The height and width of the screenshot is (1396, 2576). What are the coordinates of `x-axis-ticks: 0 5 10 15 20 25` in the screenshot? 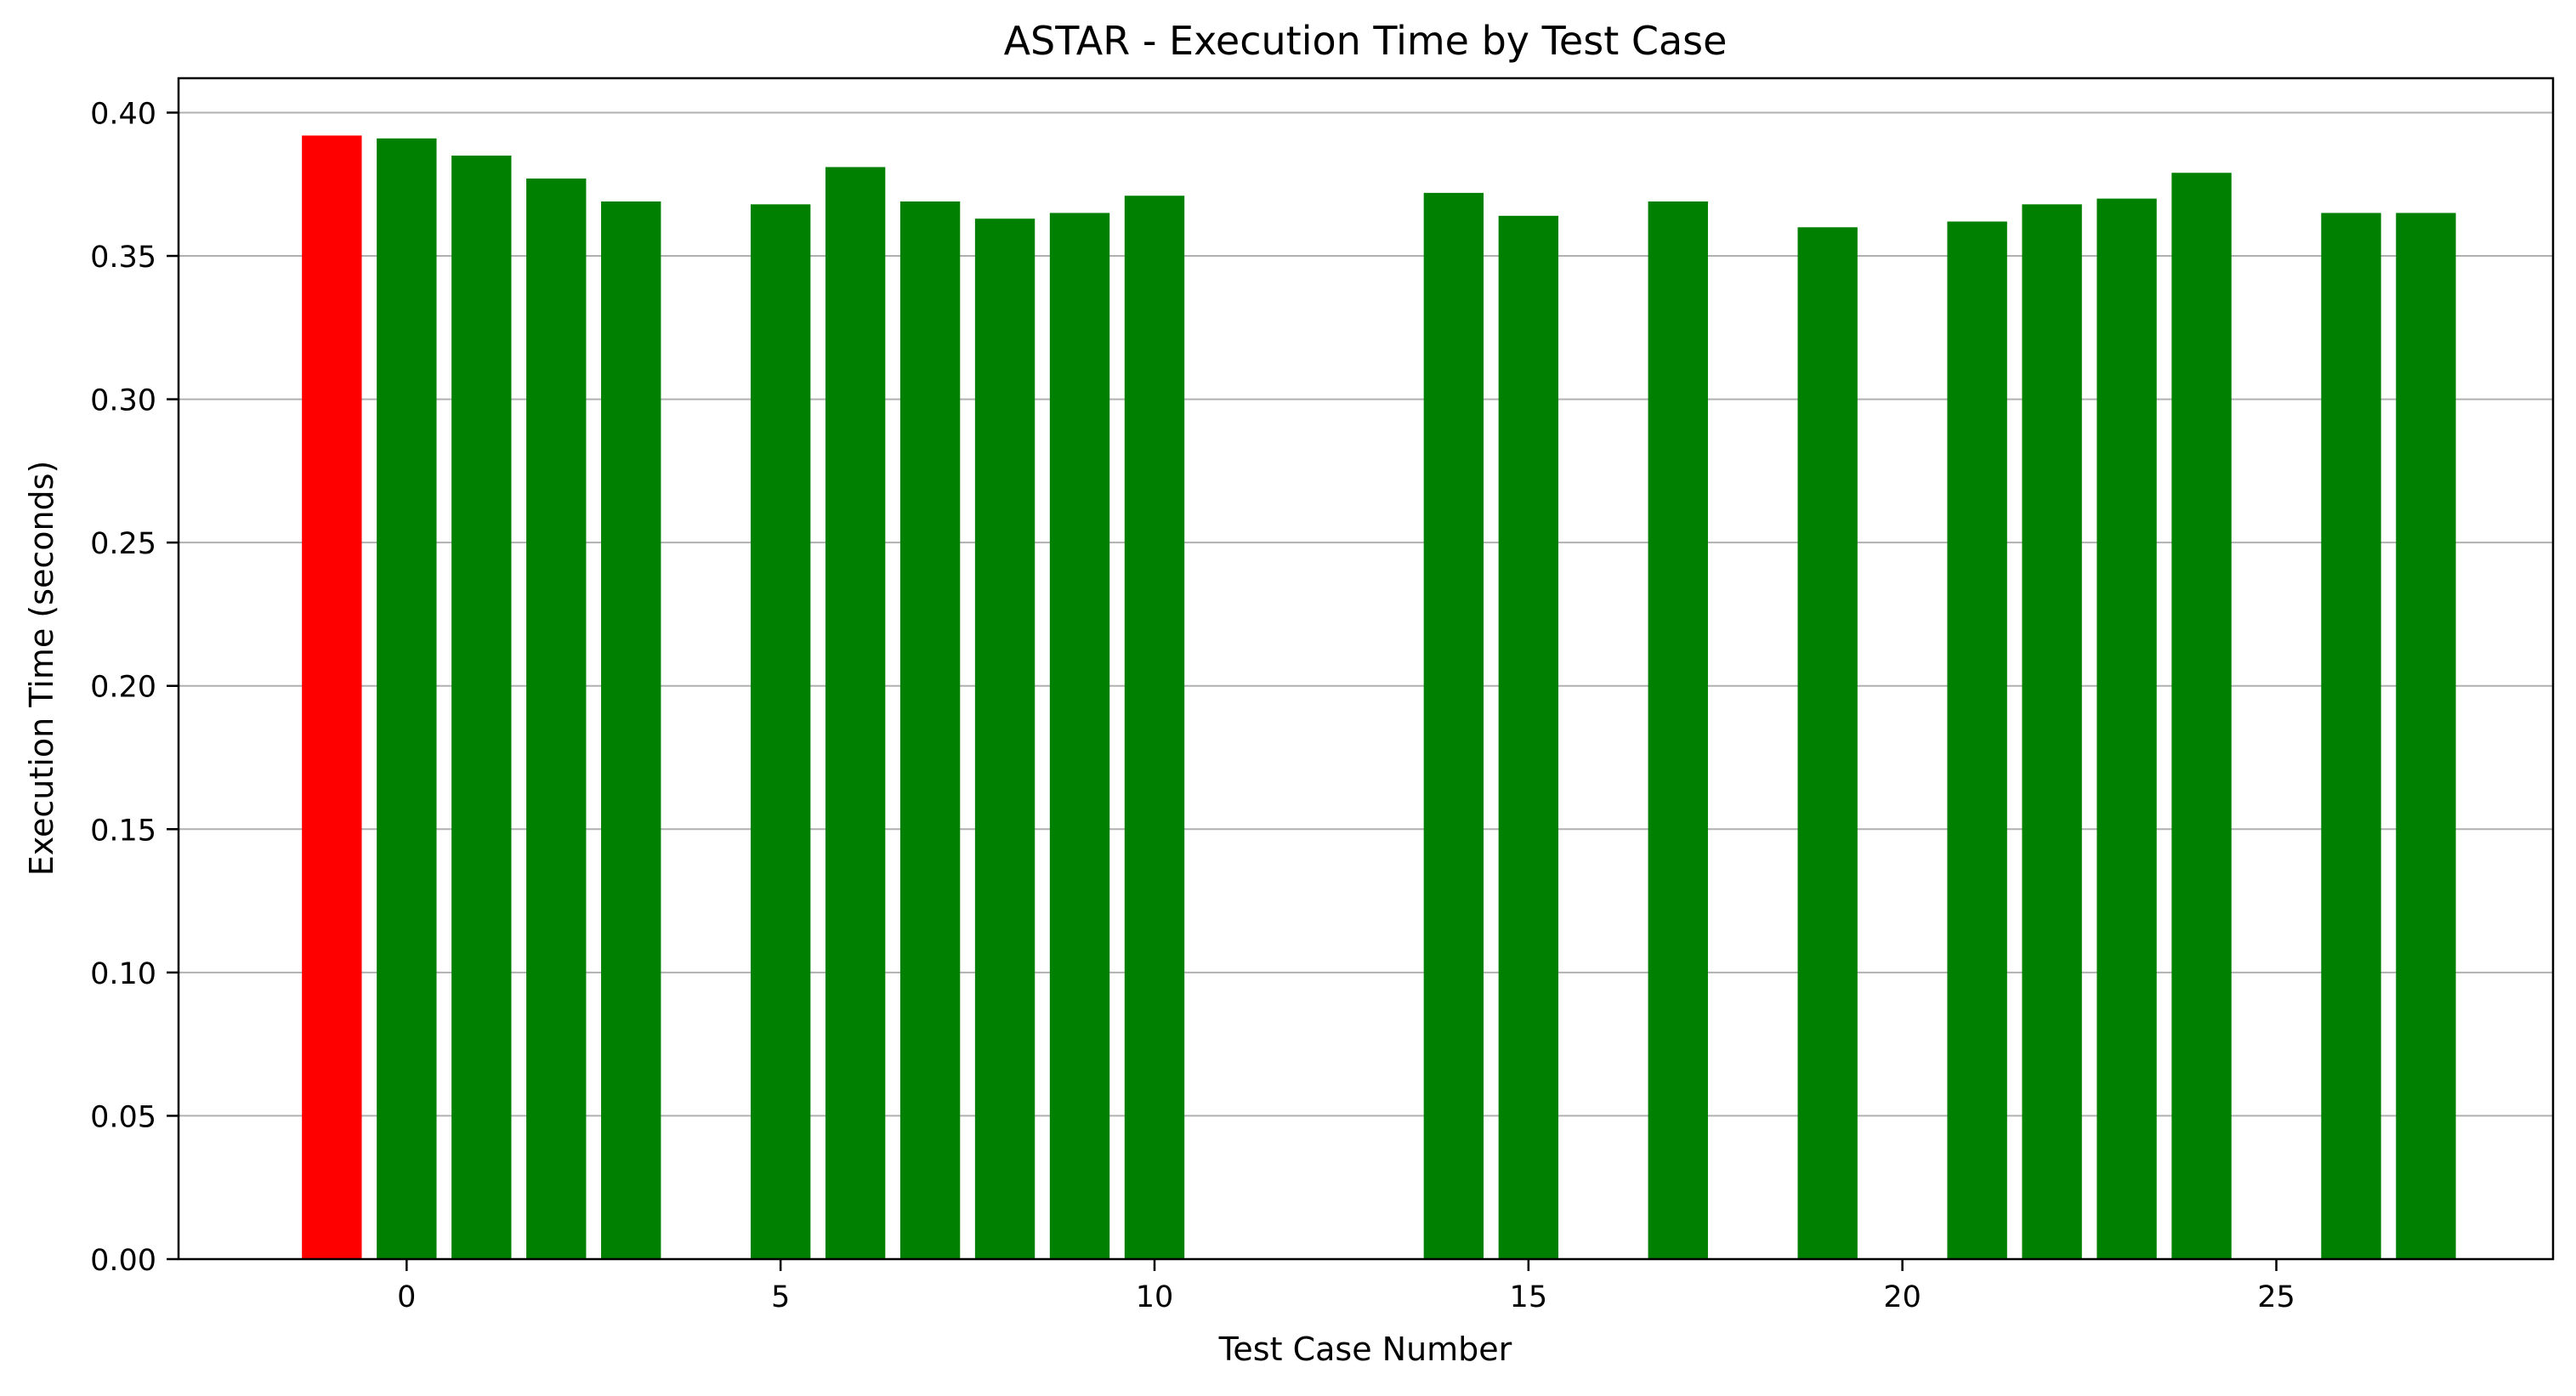 It's located at (1346, 1286).